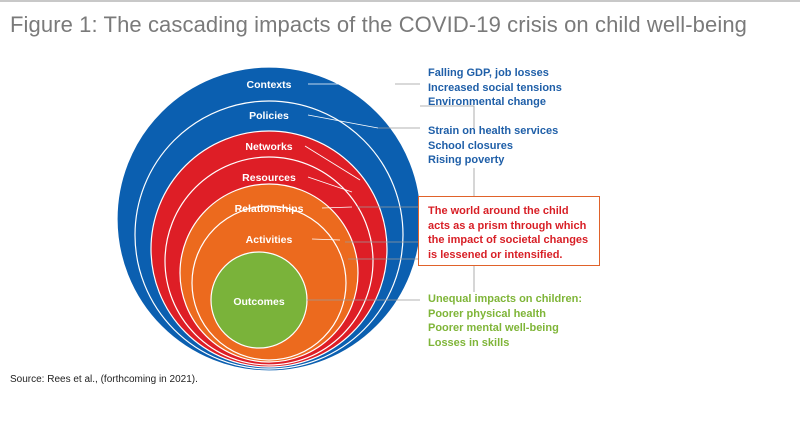 The width and height of the screenshot is (800, 428). What do you see at coordinates (259, 302) in the screenshot?
I see `outcomes-label: Outcomes` at bounding box center [259, 302].